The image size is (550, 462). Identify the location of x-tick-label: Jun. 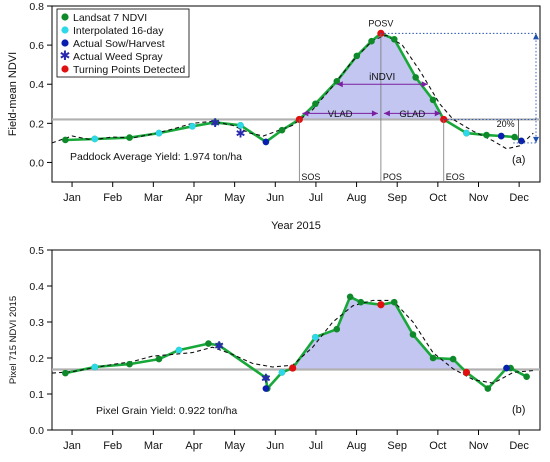
(275, 198).